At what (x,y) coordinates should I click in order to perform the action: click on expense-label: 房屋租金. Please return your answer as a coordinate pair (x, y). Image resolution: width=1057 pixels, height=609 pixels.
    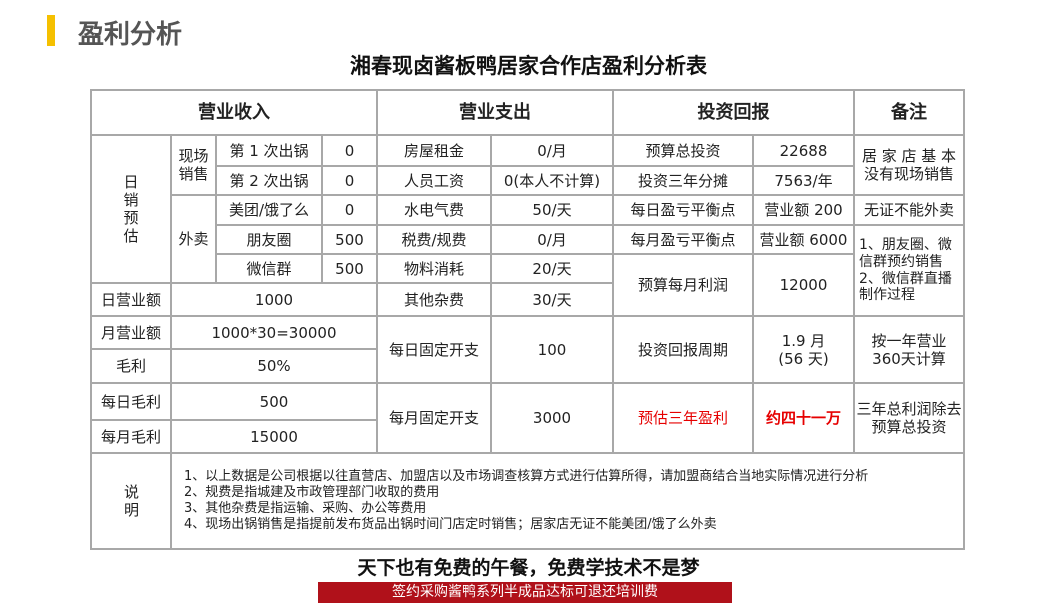
    Looking at the image, I should click on (434, 150).